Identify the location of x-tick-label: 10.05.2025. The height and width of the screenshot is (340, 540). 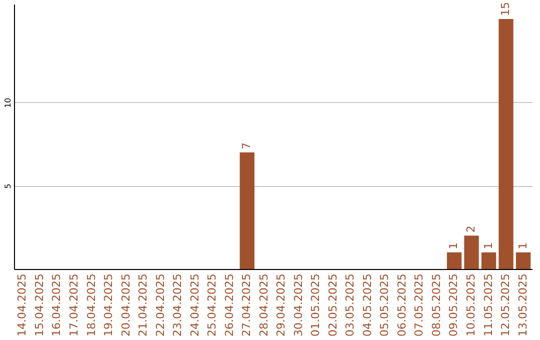
(471, 305).